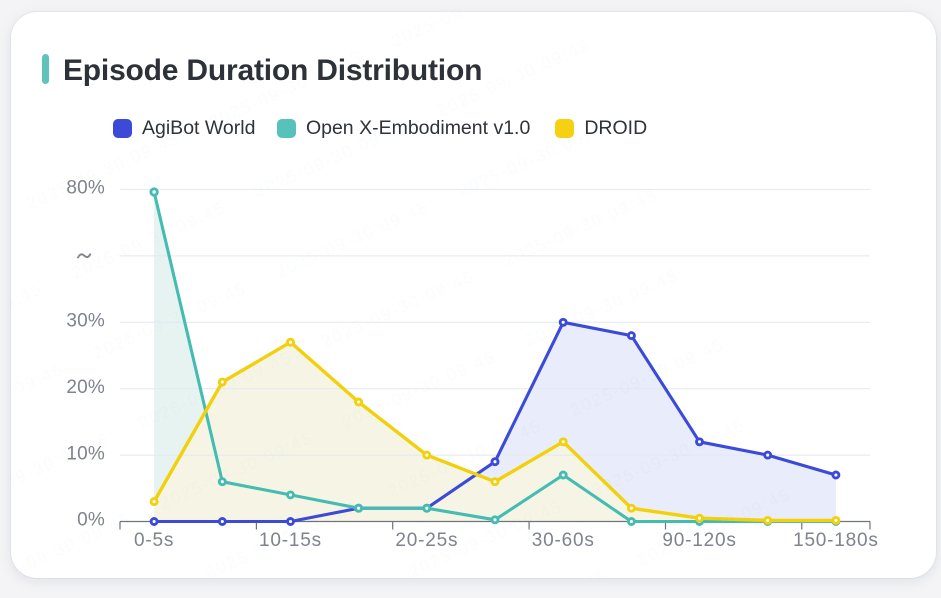 The width and height of the screenshot is (941, 598). What do you see at coordinates (85, 321) in the screenshot?
I see `svg-text: 30%` at bounding box center [85, 321].